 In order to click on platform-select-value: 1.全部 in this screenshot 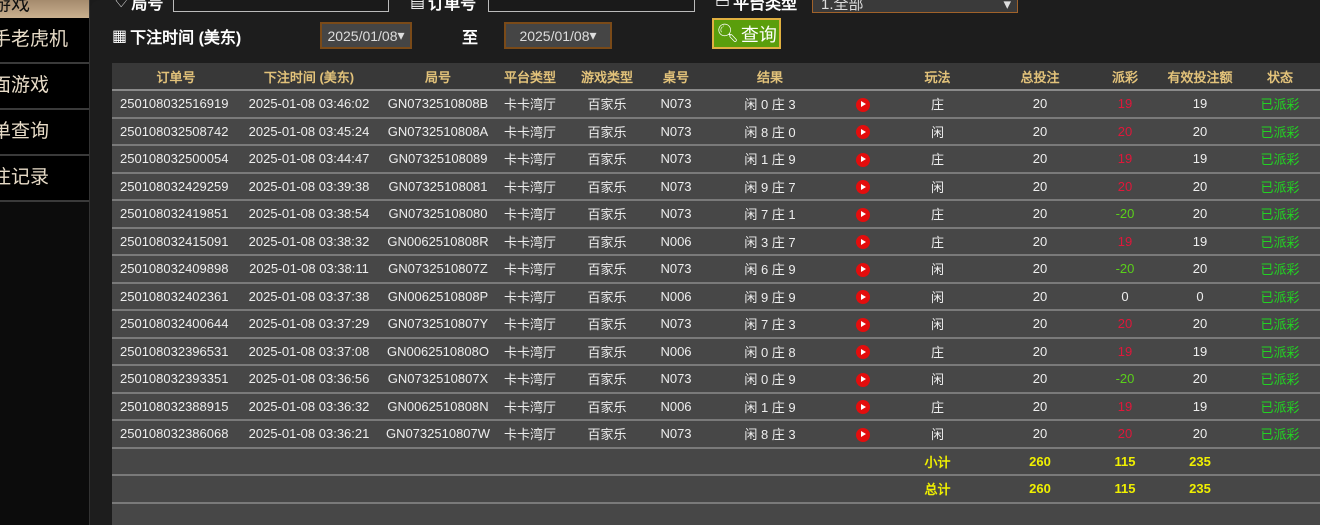, I will do `click(842, 6)`.